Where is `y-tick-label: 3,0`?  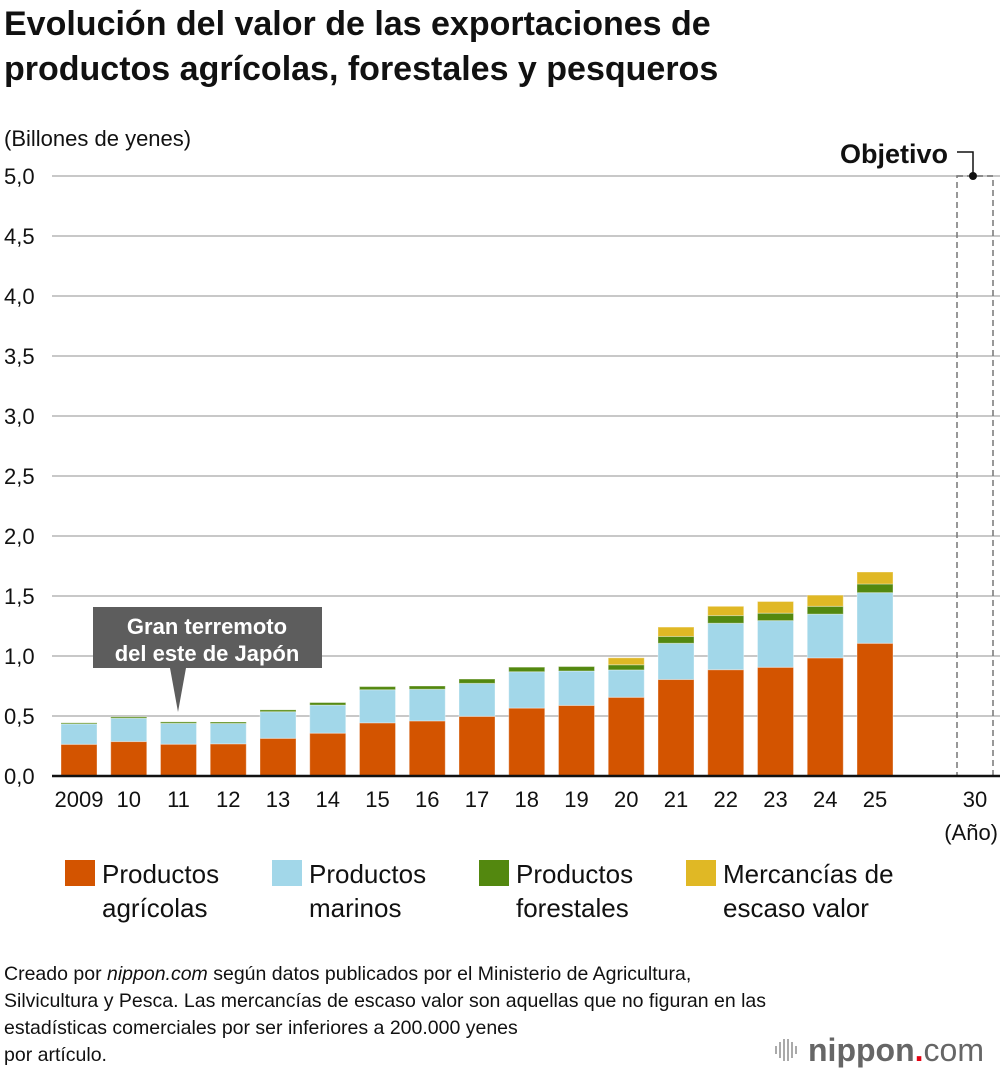
y-tick-label: 3,0 is located at coordinates (19, 416).